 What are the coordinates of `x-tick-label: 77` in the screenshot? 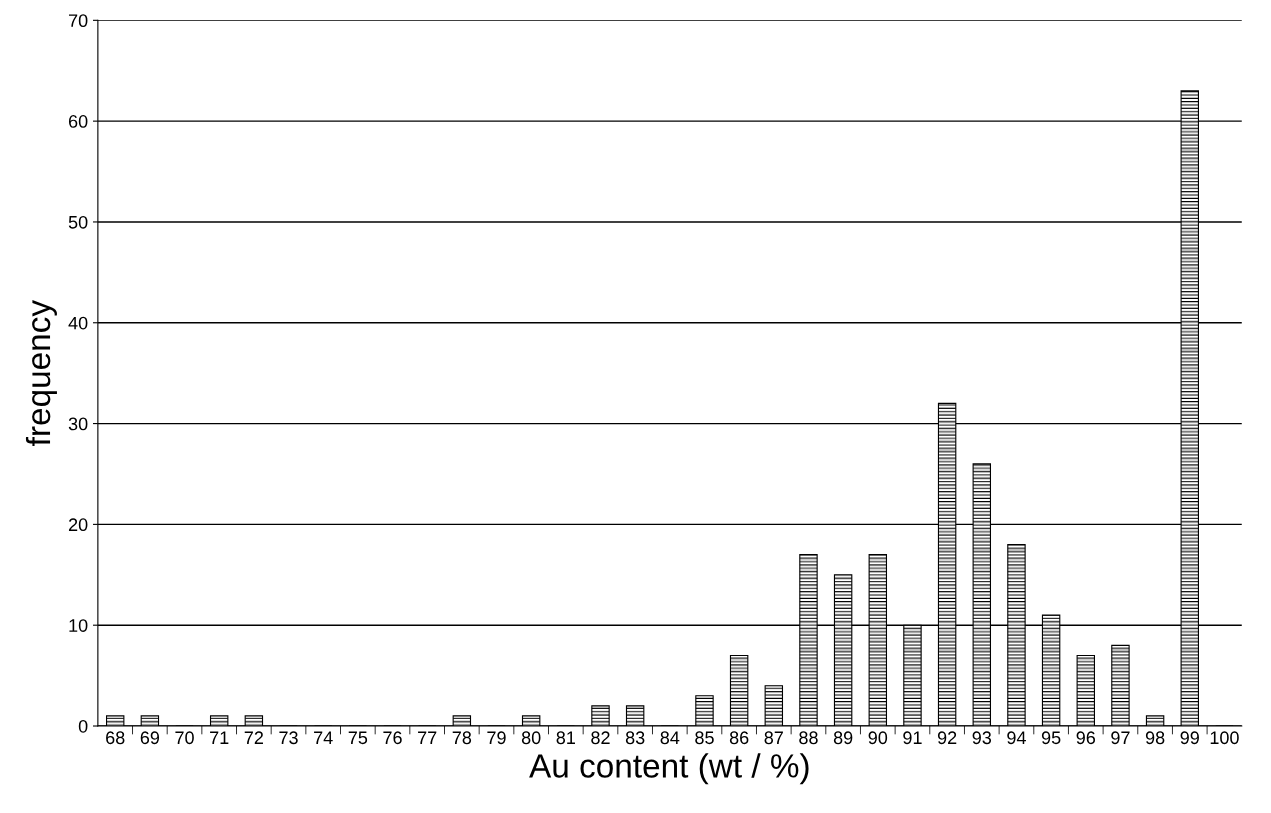 It's located at (427, 737).